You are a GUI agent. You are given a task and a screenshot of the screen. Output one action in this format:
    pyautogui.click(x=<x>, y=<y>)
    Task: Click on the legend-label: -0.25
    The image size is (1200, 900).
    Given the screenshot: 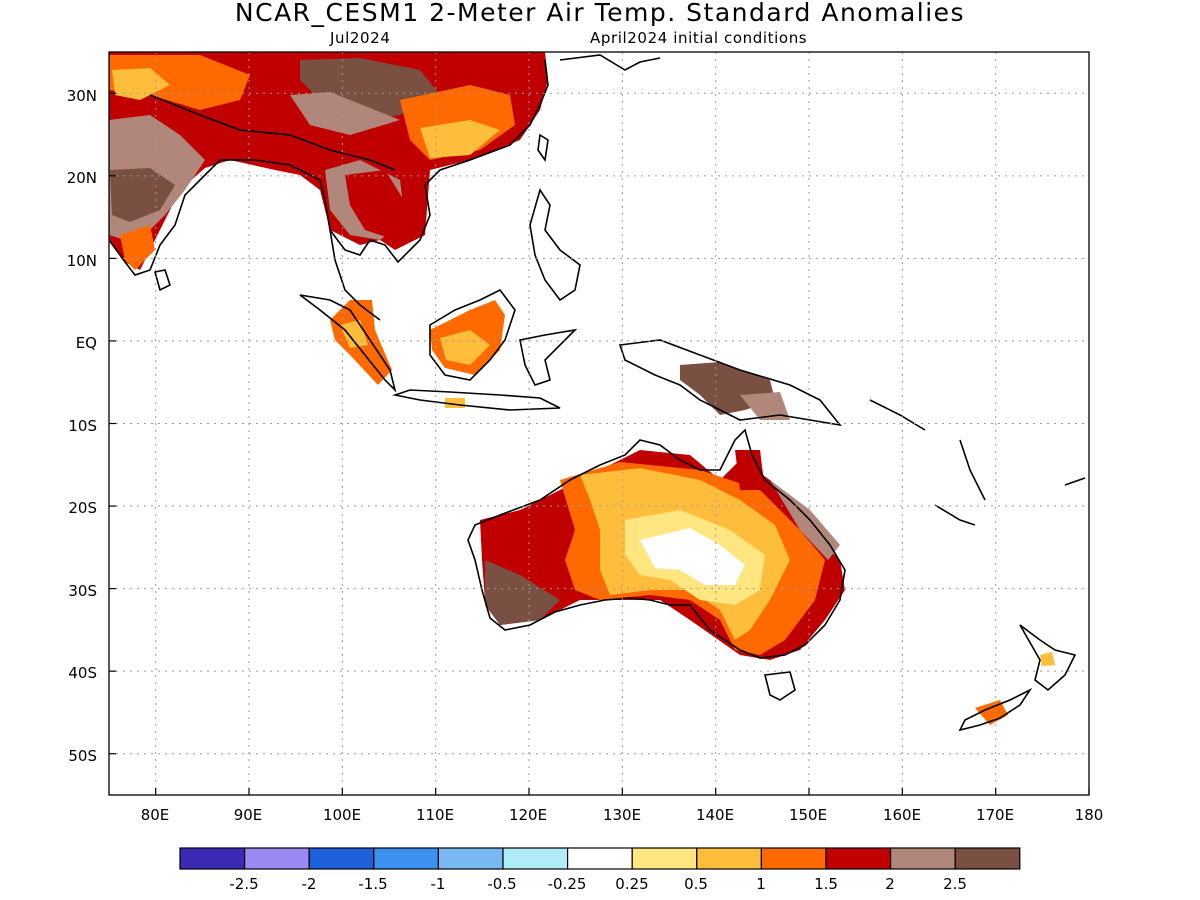 What is the action you would take?
    pyautogui.click(x=567, y=884)
    